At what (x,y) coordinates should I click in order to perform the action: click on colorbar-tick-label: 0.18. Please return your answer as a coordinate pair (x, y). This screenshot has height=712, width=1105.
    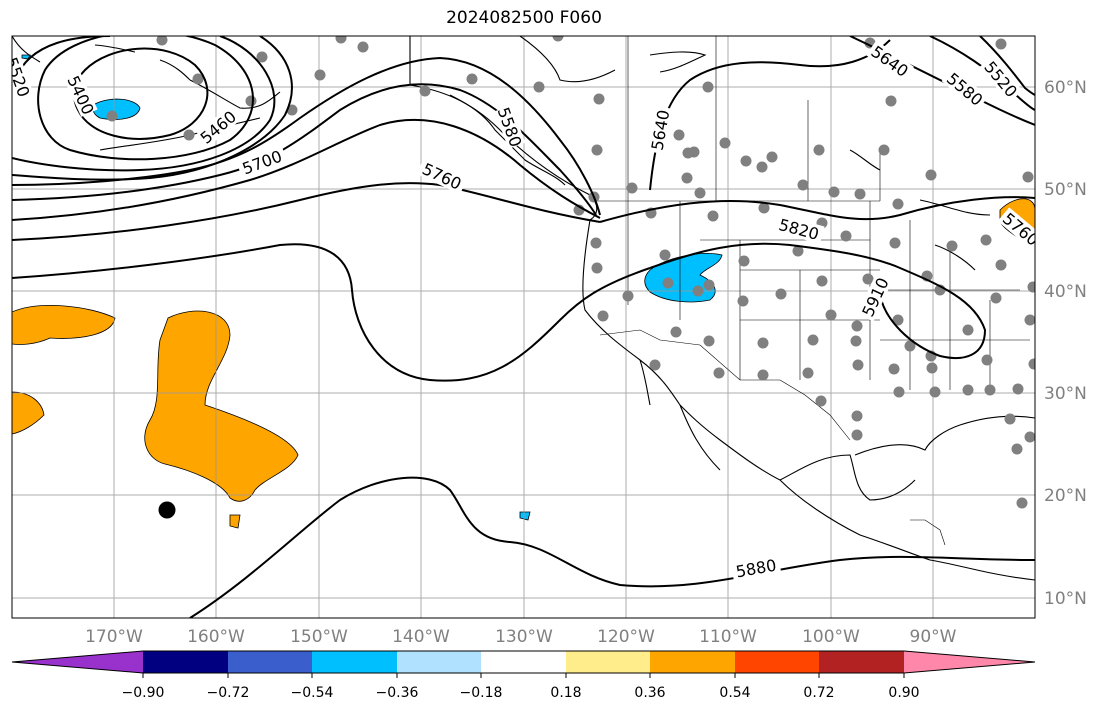
    Looking at the image, I should click on (565, 693).